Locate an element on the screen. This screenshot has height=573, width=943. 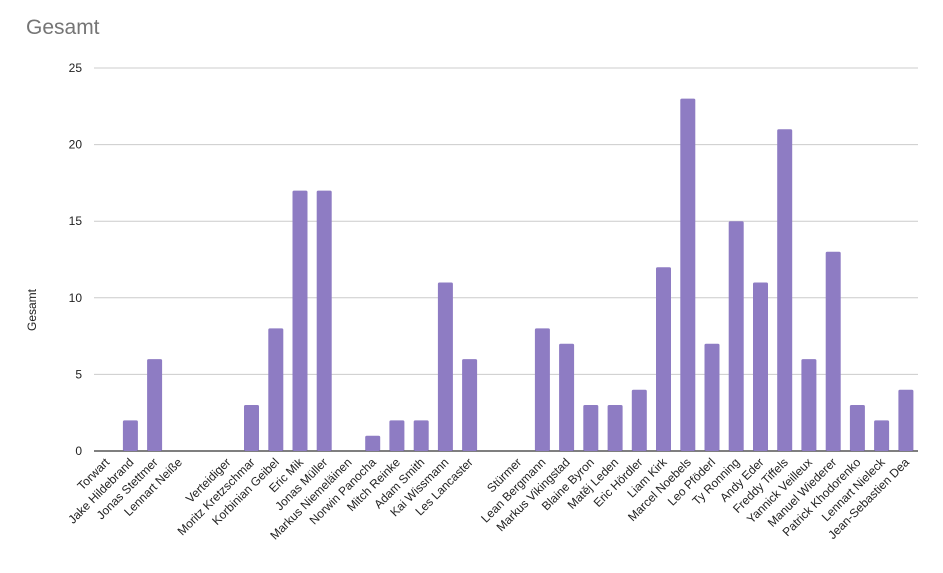
y-tick-label: 0 is located at coordinates (78, 451).